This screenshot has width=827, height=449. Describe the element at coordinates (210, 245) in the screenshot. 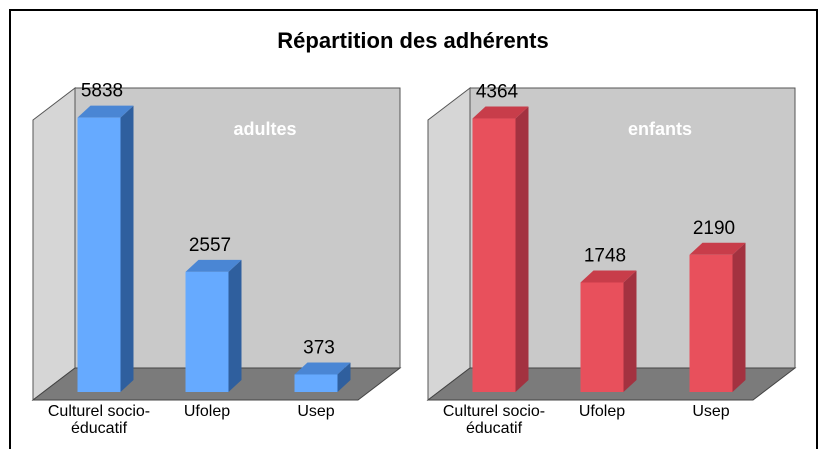

I see `value-label: 2557` at that location.